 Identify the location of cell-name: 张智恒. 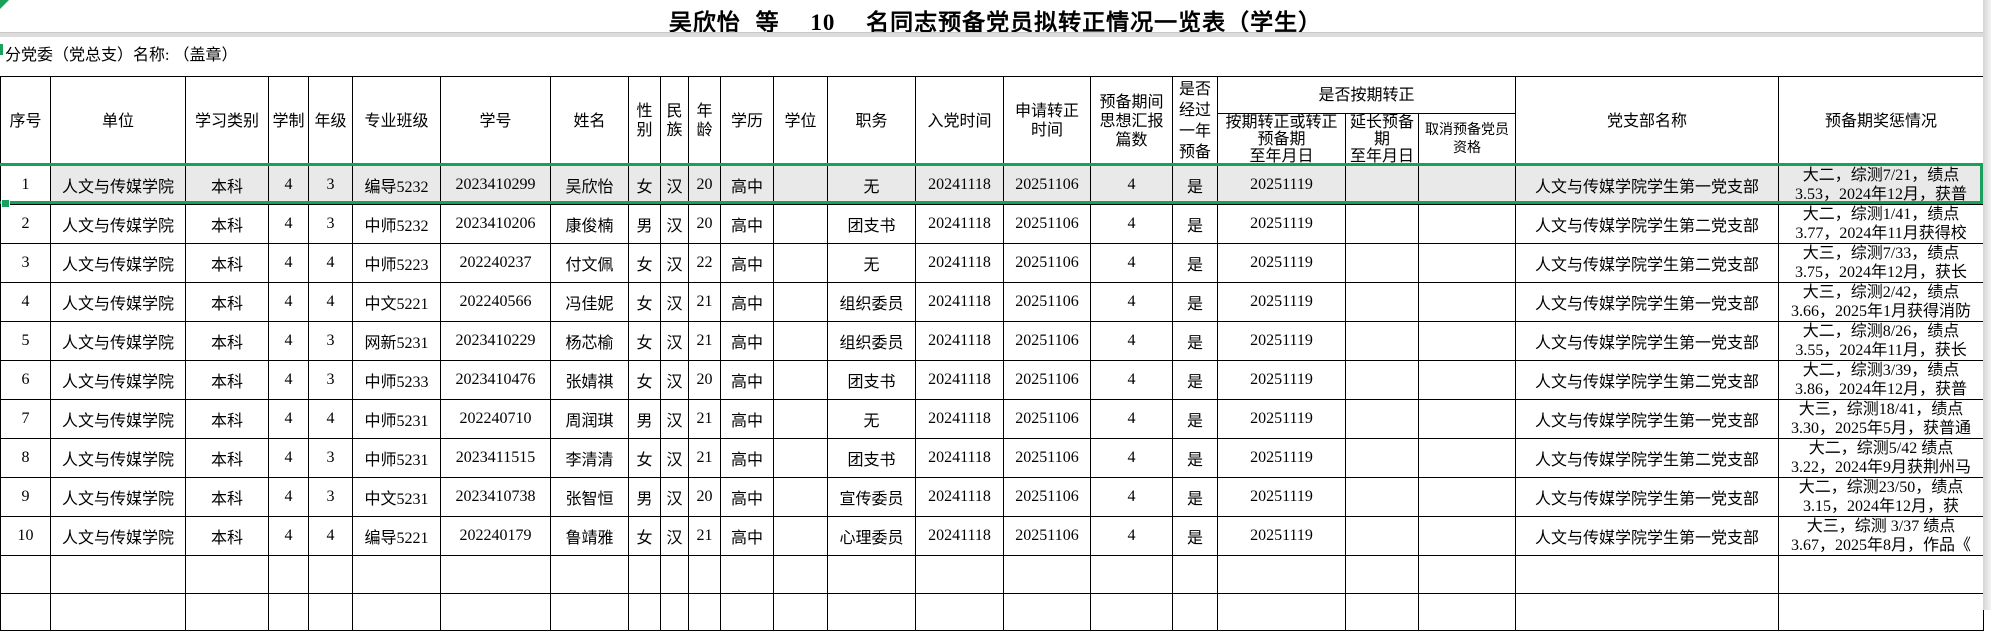
(589, 497).